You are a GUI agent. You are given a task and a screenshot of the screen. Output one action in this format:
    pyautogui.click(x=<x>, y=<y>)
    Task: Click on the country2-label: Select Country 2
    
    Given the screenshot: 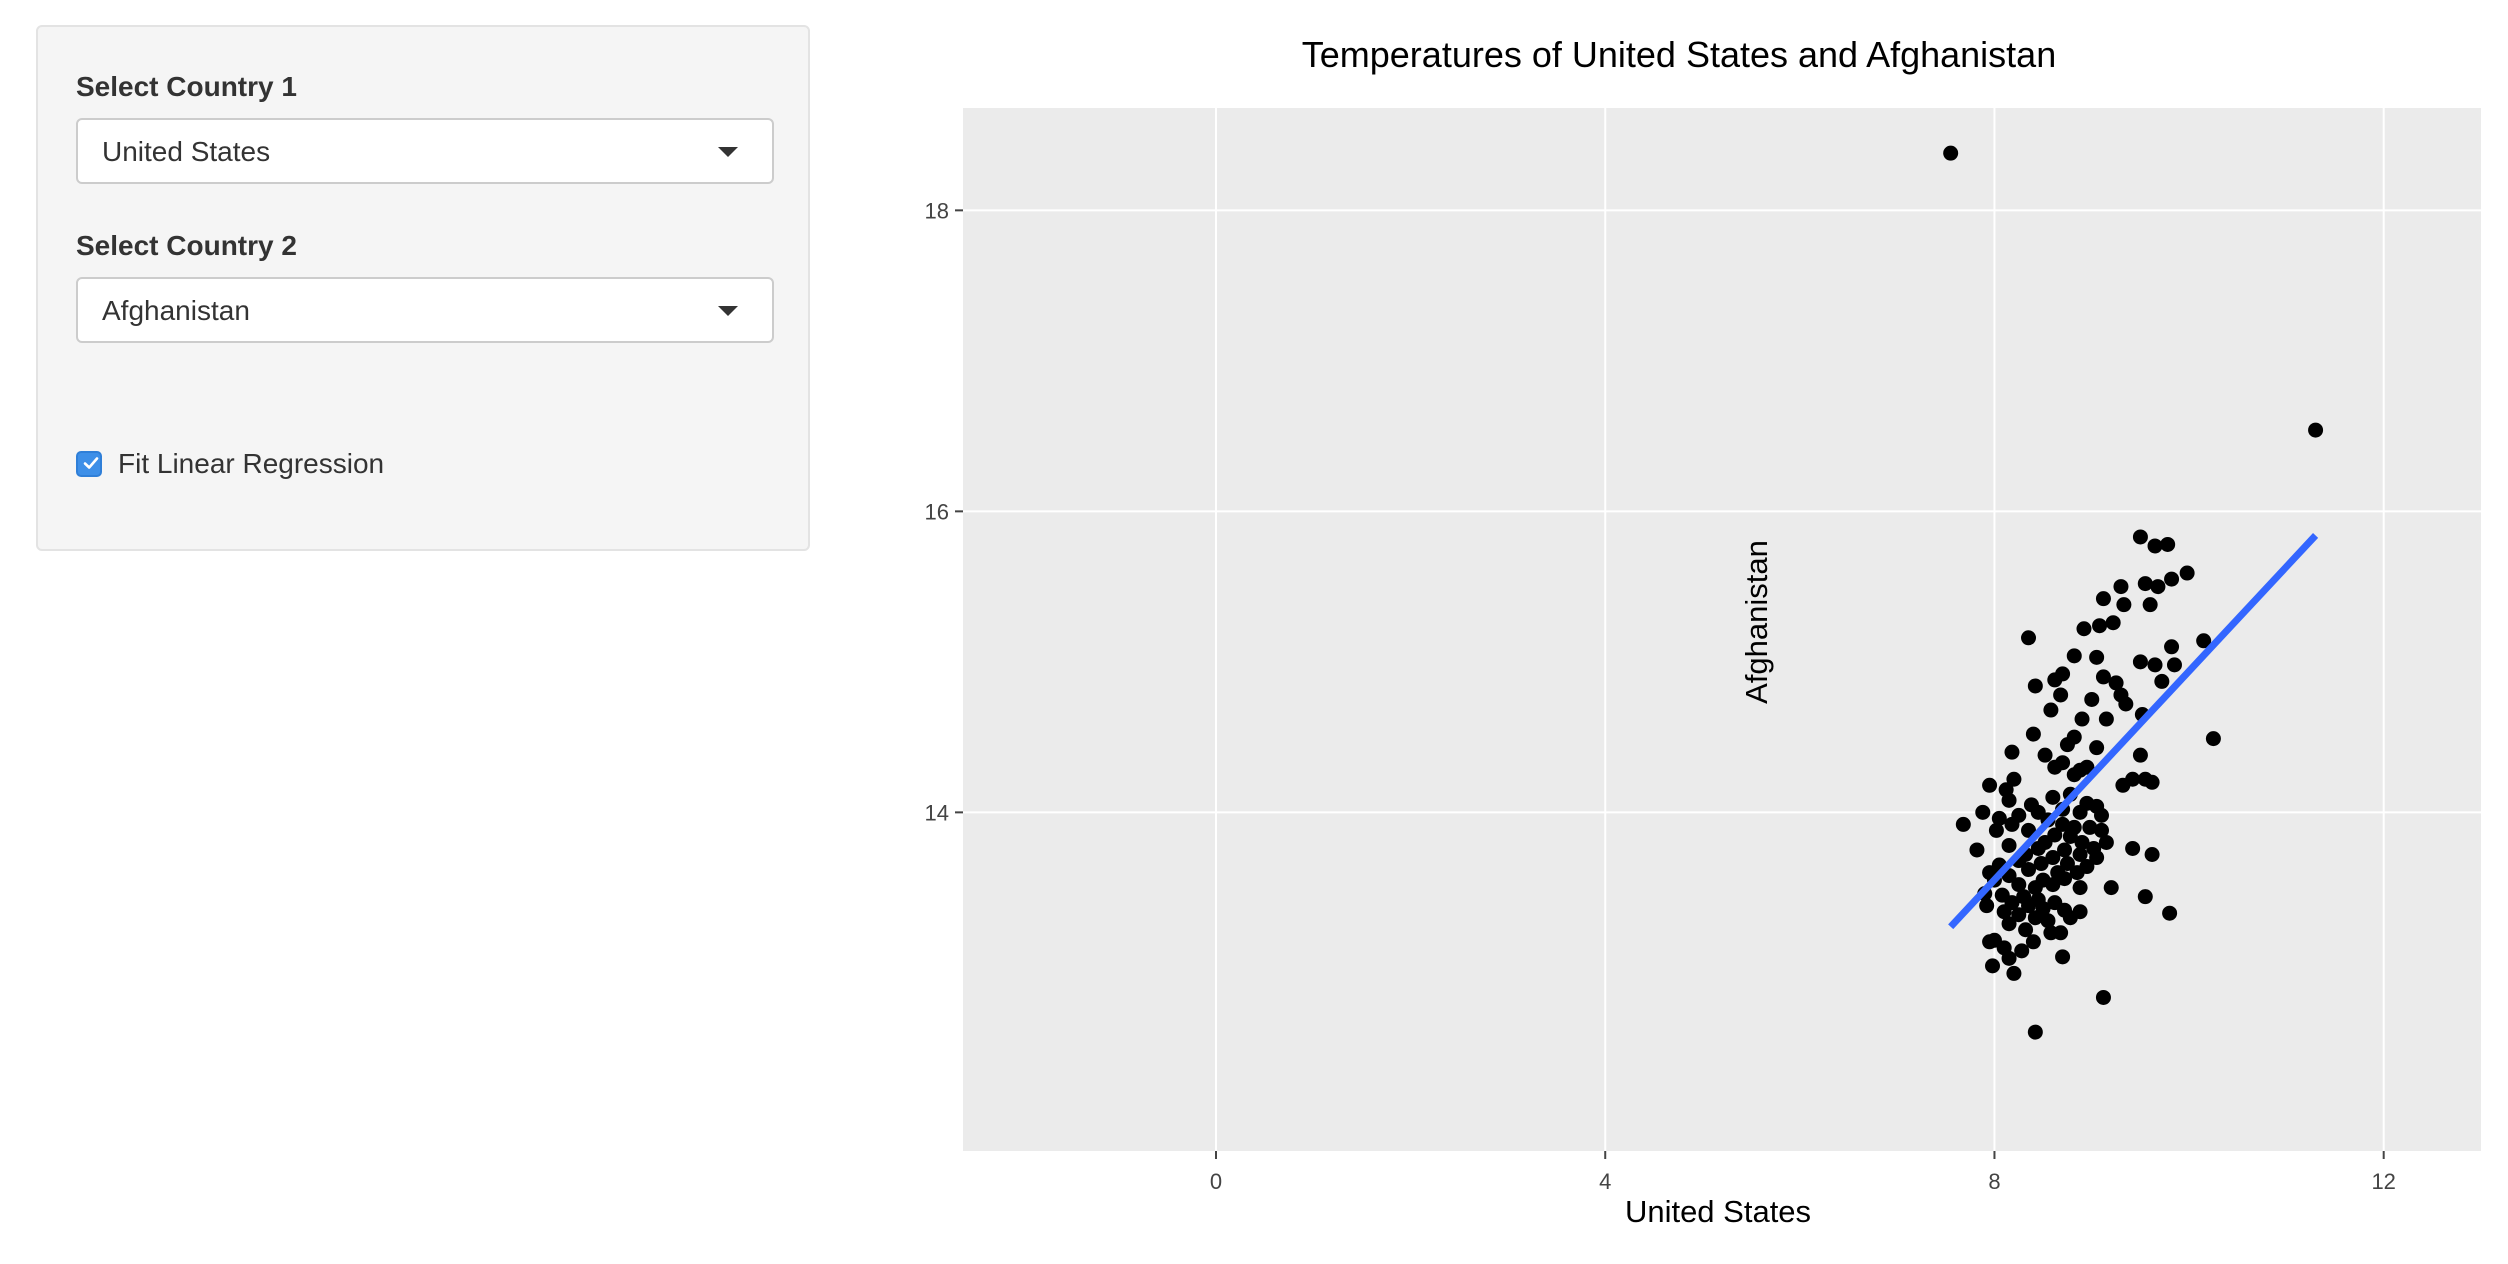 What is the action you would take?
    pyautogui.click(x=186, y=245)
    